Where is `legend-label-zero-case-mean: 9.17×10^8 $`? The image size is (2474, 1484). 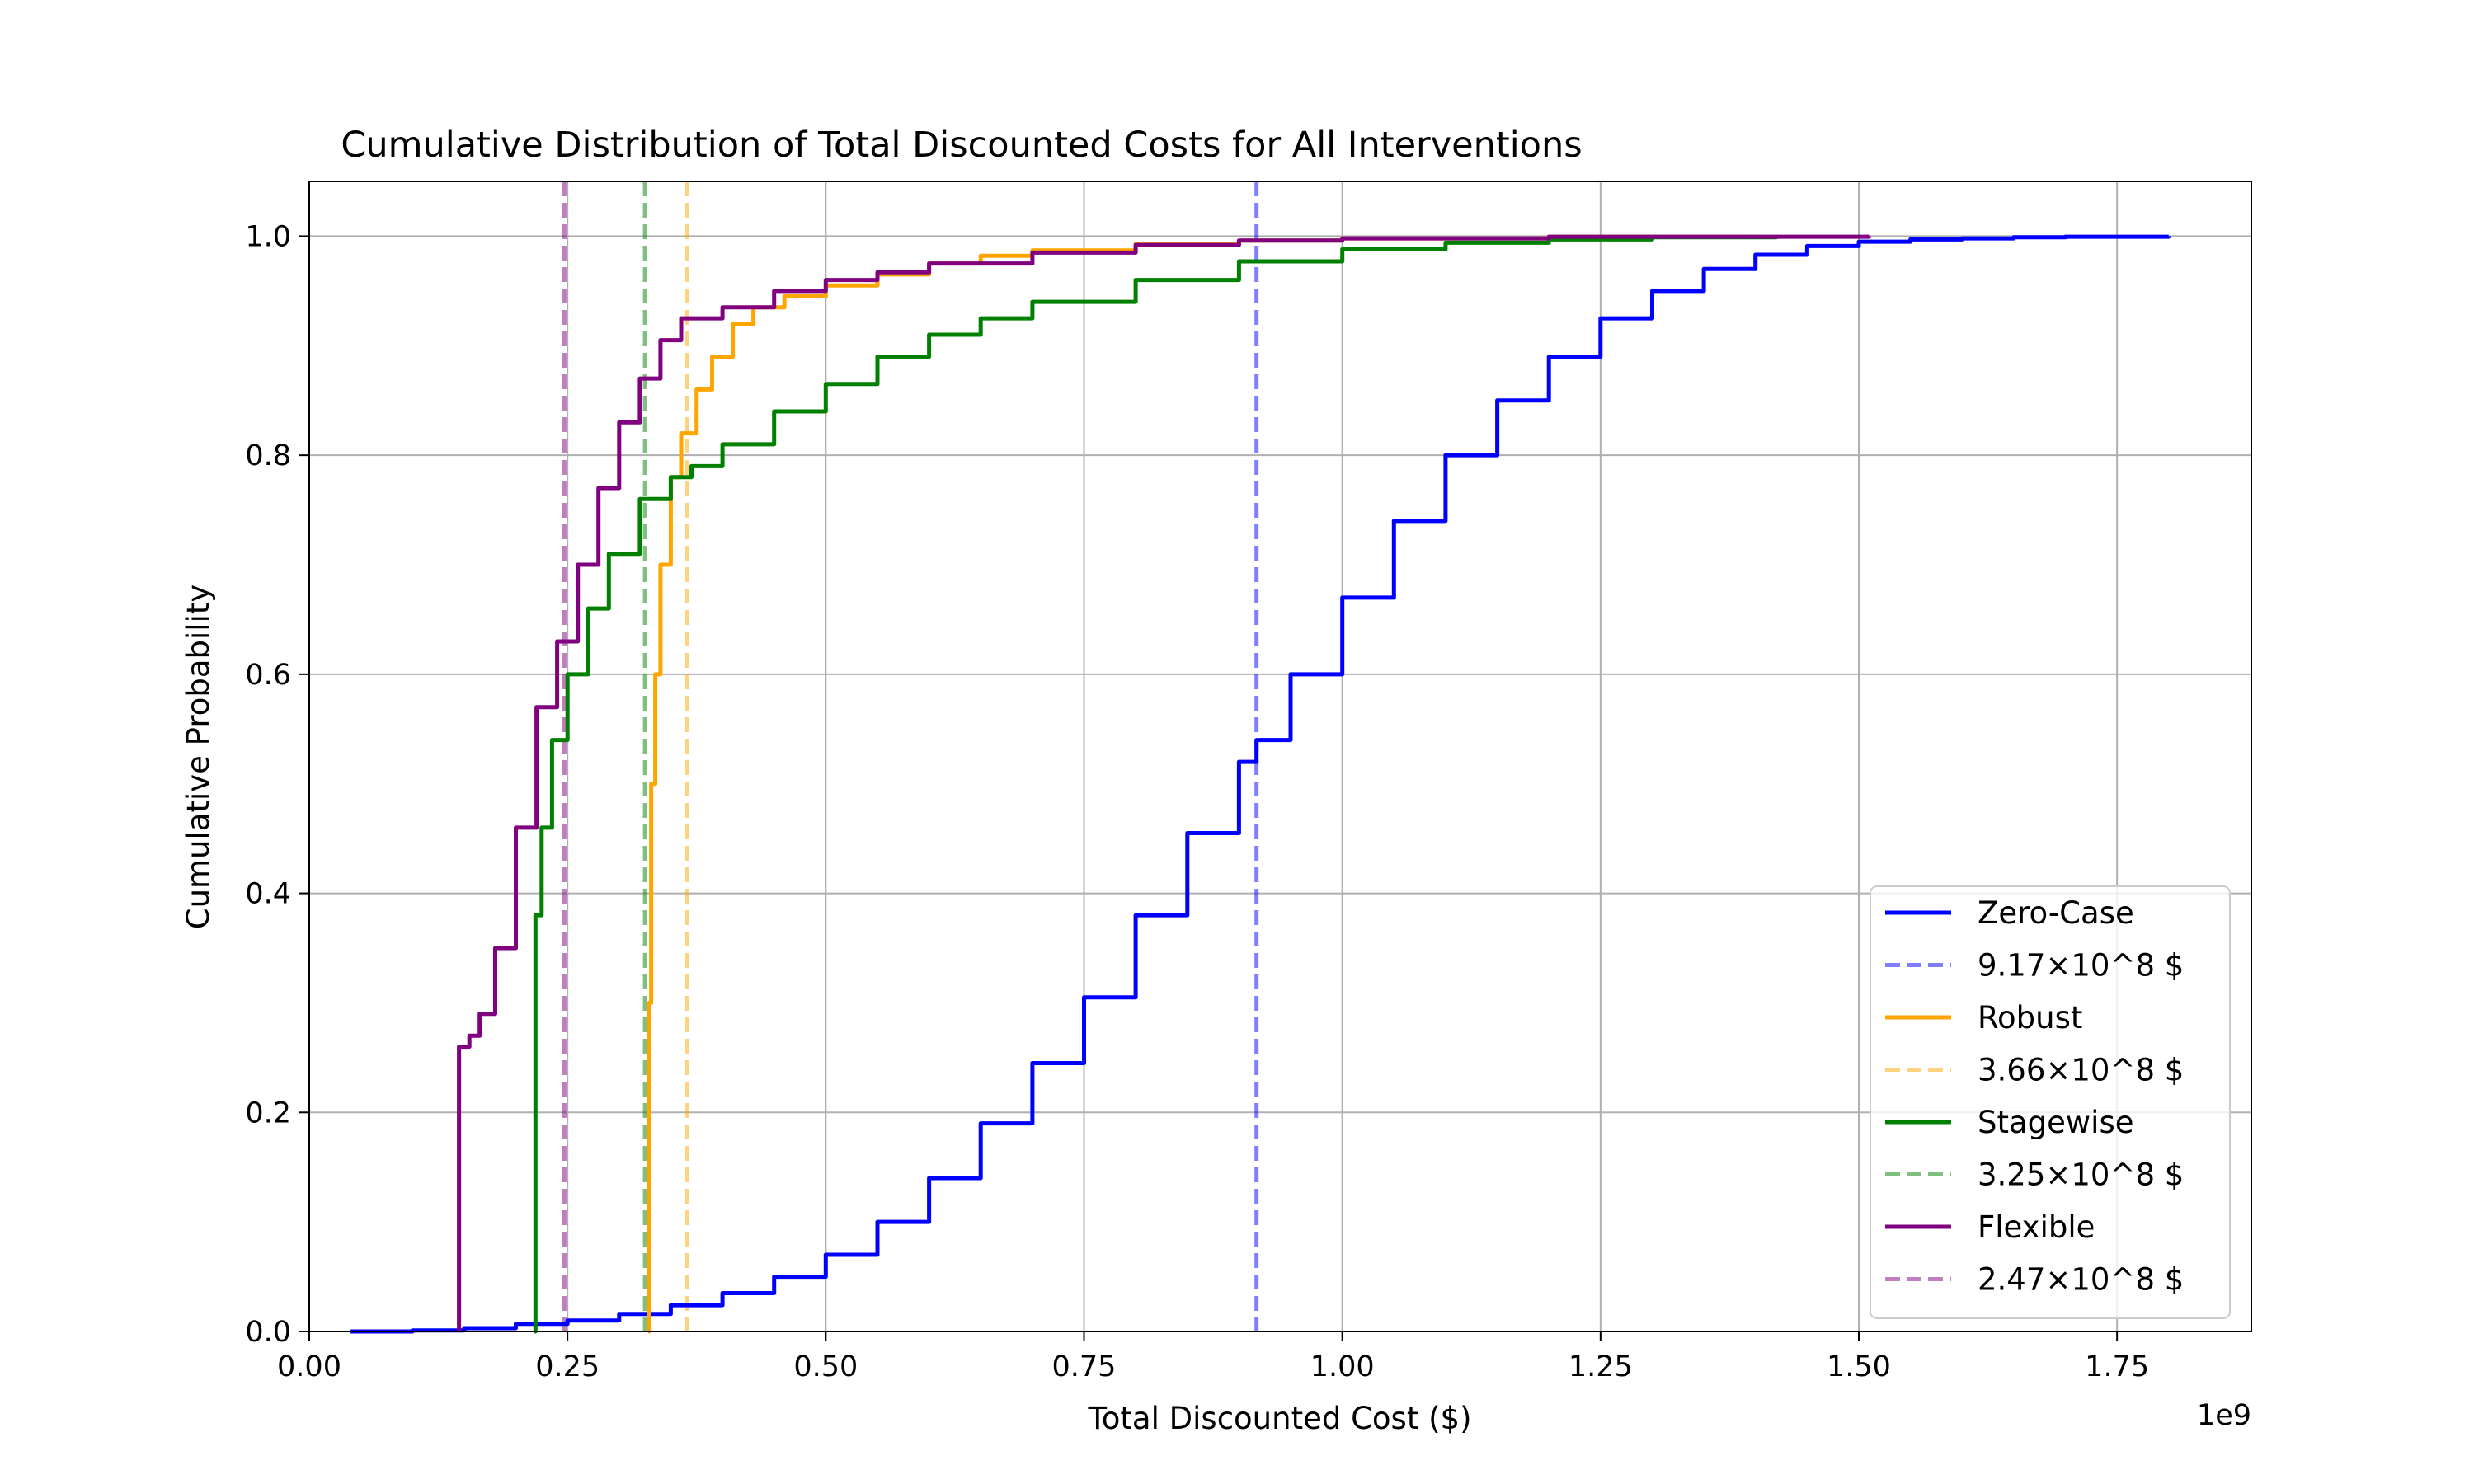
legend-label-zero-case-mean: 9.17×10^8 $ is located at coordinates (2081, 966).